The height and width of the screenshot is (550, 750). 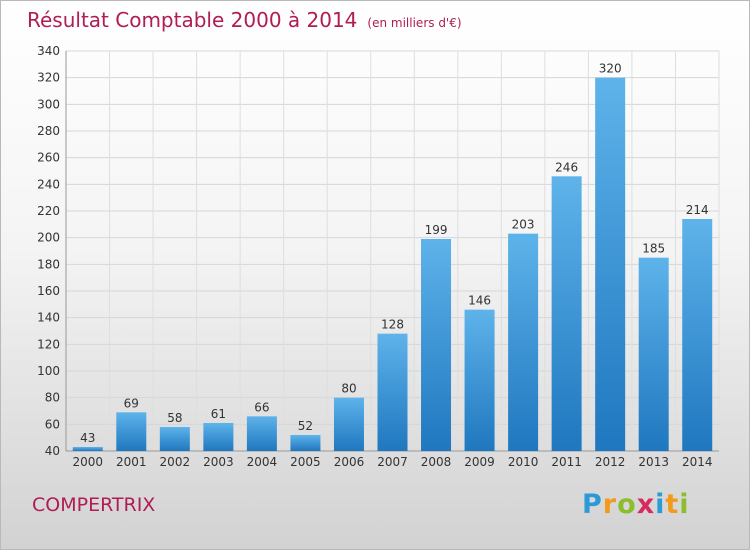 I want to click on x-tick-label: 2013, so click(x=653, y=462).